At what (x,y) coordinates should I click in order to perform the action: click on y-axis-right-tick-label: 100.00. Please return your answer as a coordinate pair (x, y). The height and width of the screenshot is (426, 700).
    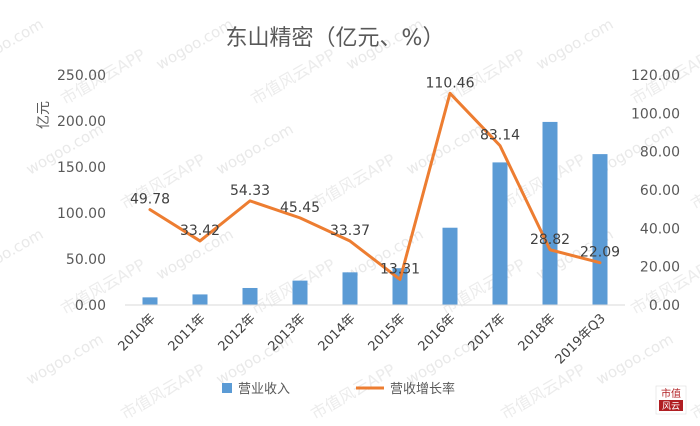
    Looking at the image, I should click on (655, 114).